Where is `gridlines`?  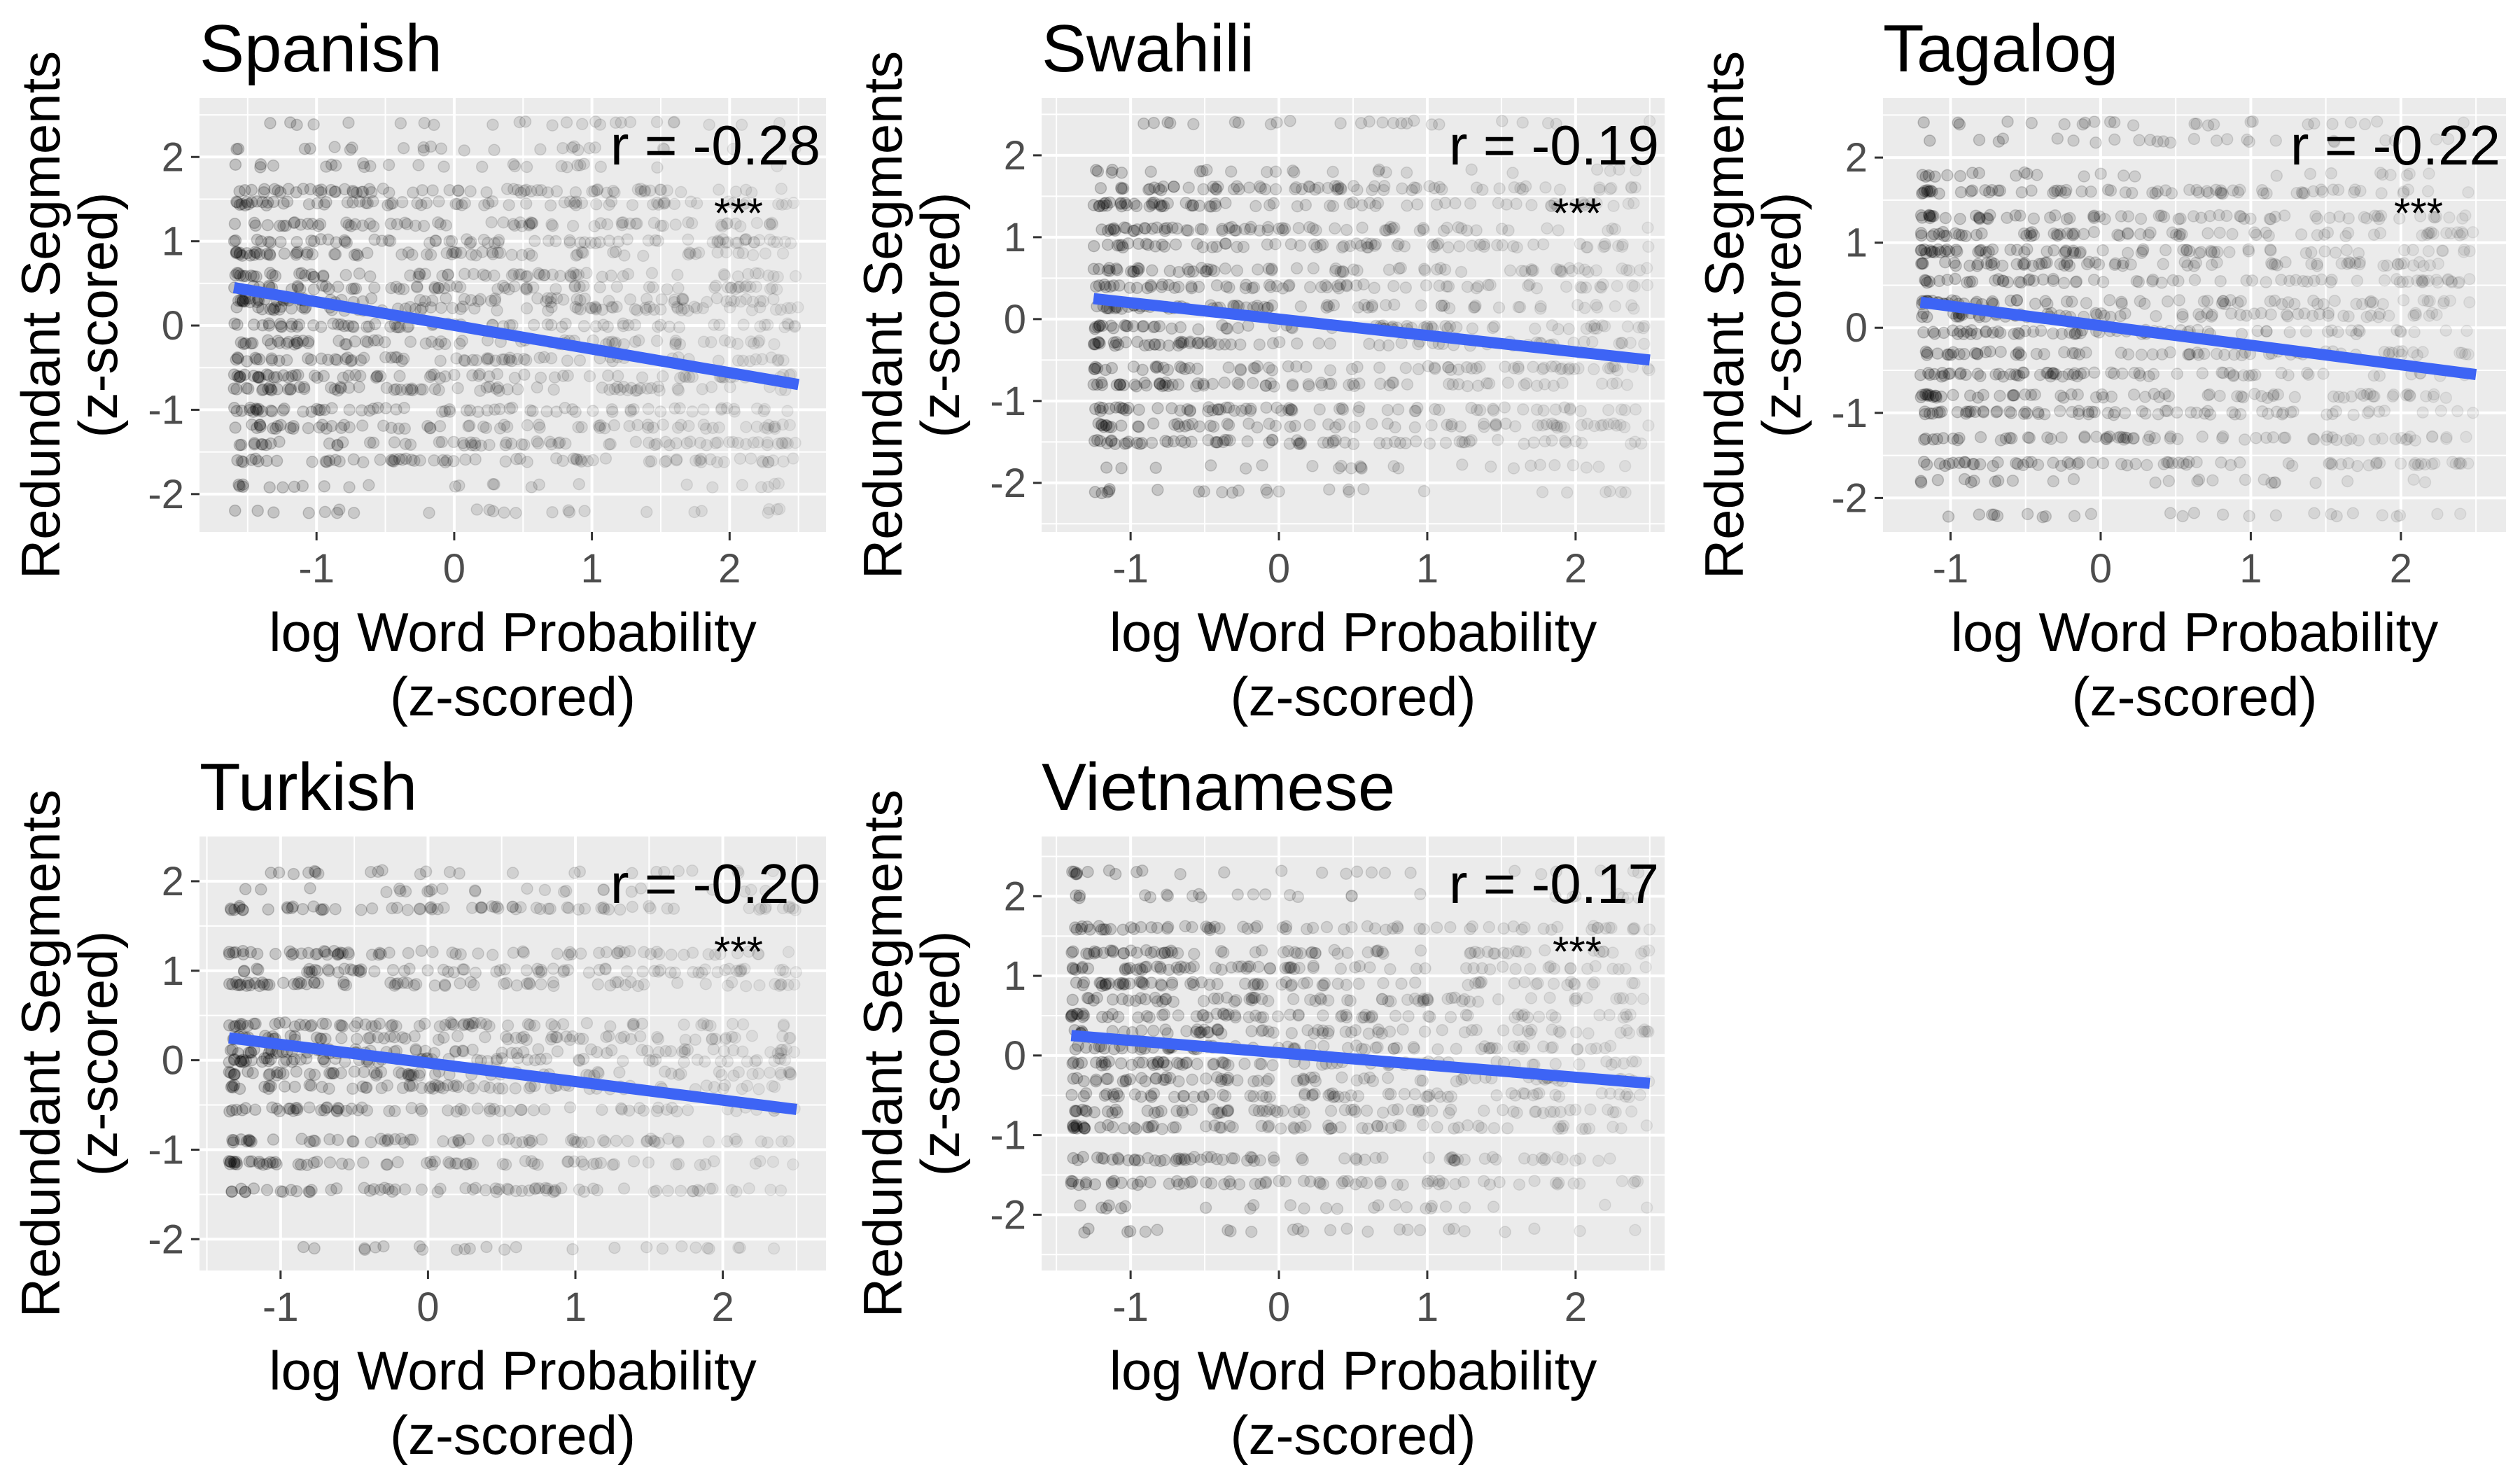 gridlines is located at coordinates (513, 315).